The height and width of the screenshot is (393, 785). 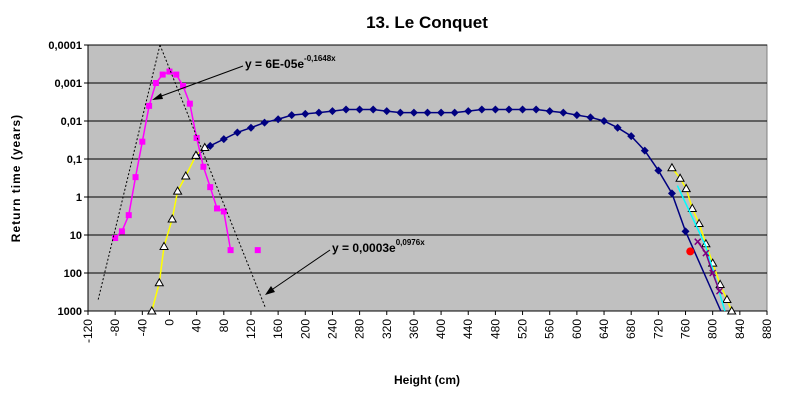 I want to click on x-tick-label: 200, so click(x=305, y=329).